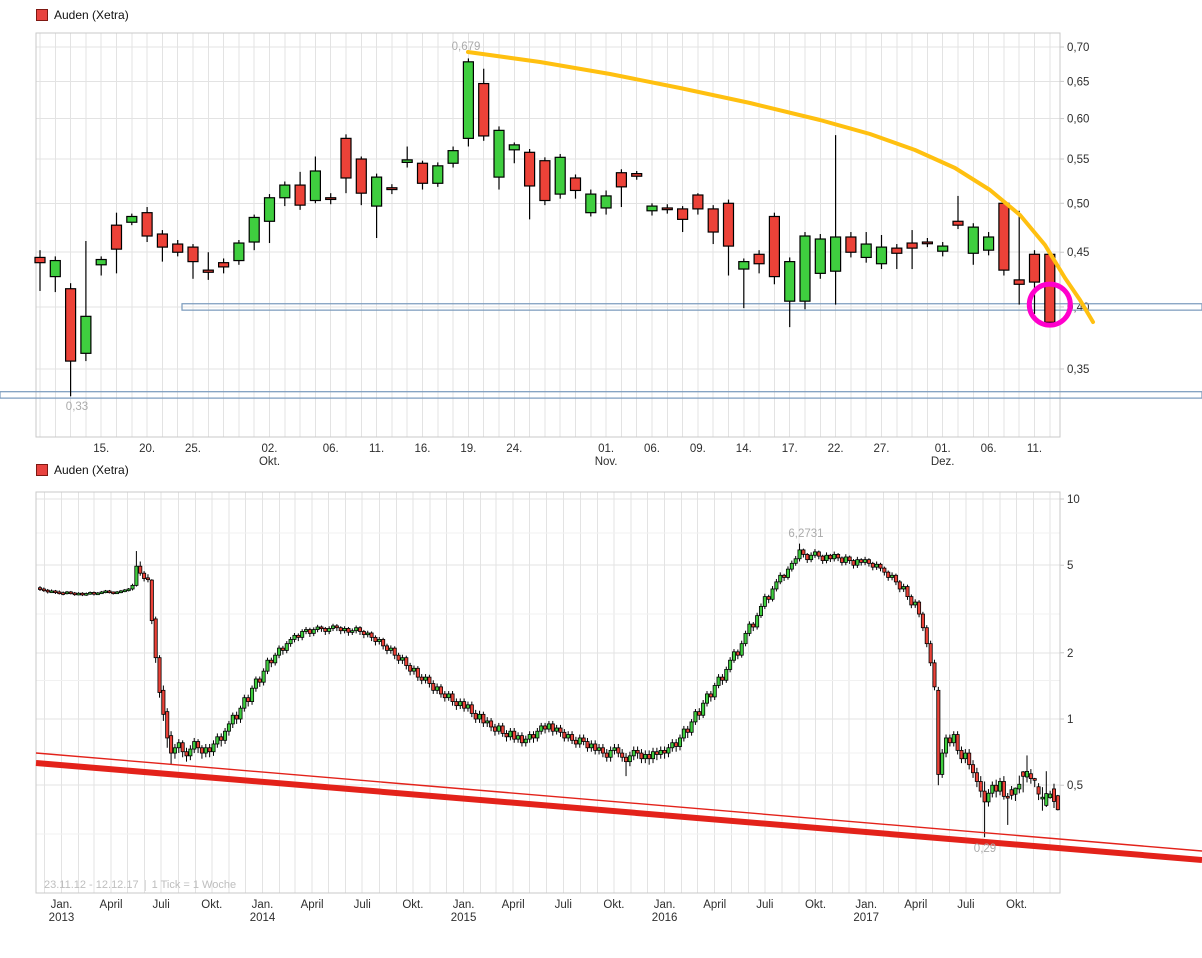 The width and height of the screenshot is (1202, 958). I want to click on legend-swatch-icon, so click(42, 15).